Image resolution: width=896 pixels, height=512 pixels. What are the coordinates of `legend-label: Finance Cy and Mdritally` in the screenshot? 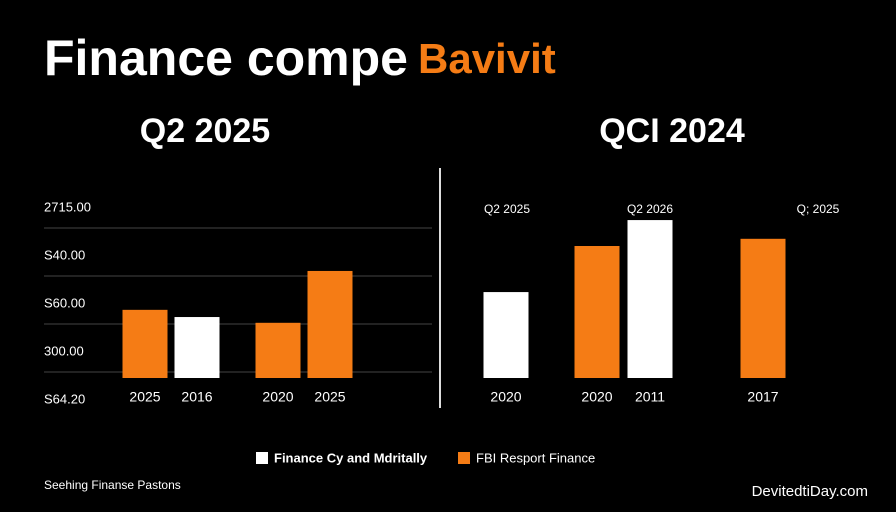 It's located at (351, 457).